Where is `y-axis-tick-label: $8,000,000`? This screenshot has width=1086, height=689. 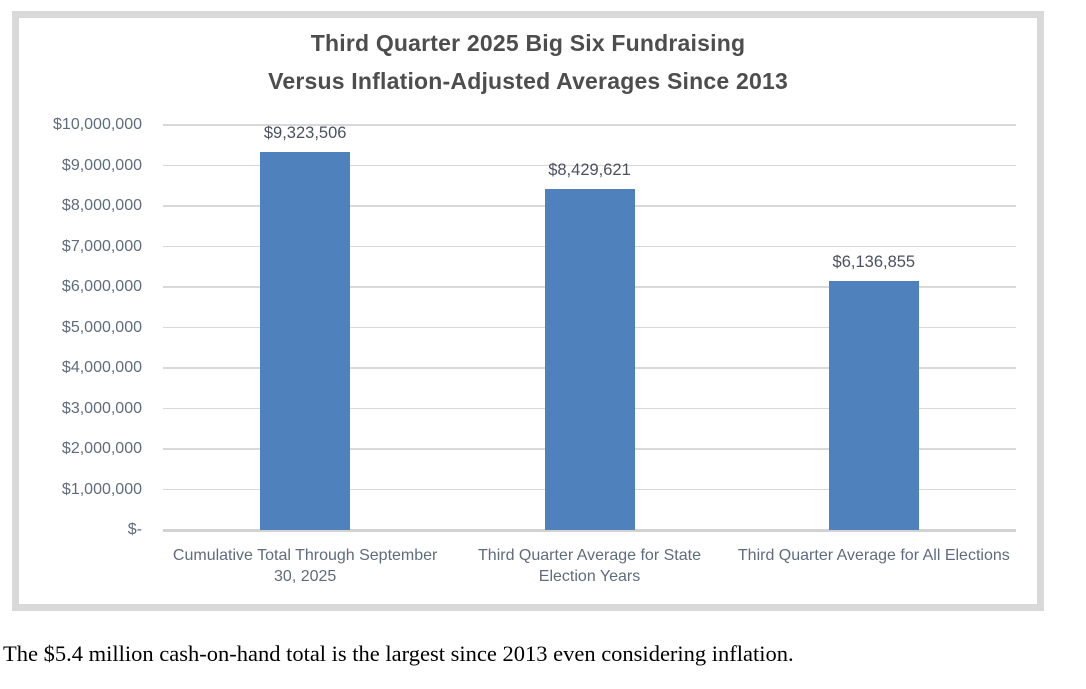 y-axis-tick-label: $8,000,000 is located at coordinates (101, 205).